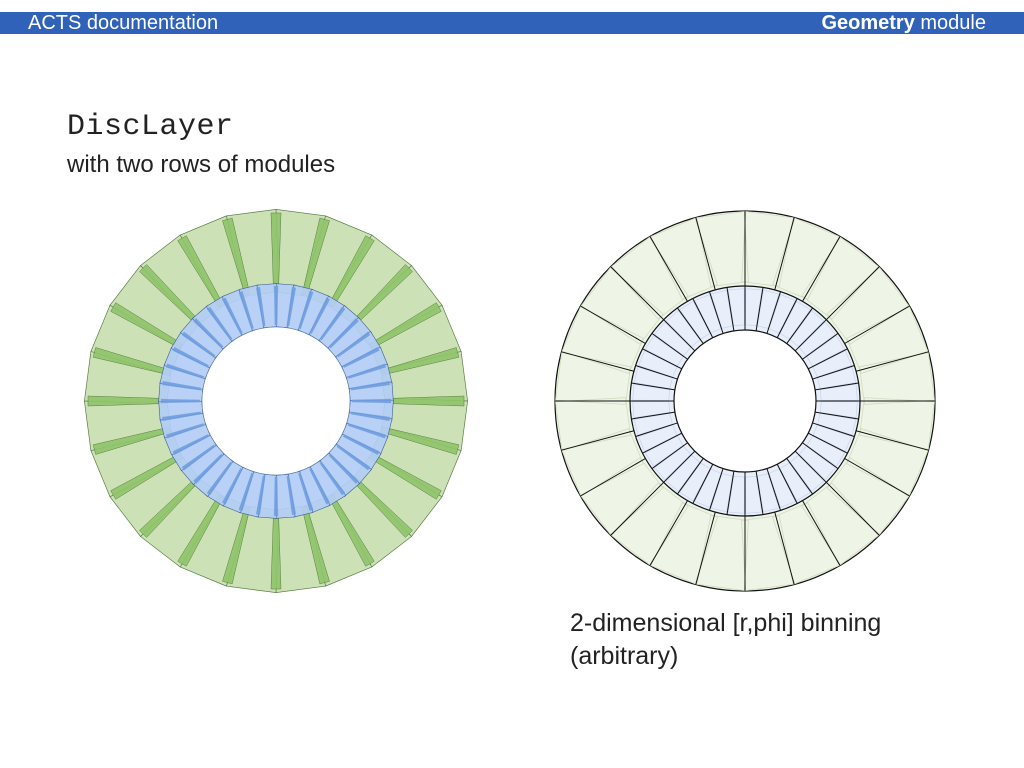  Describe the element at coordinates (123, 23) in the screenshot. I see `header-doc-title: ACTS documentation` at that location.